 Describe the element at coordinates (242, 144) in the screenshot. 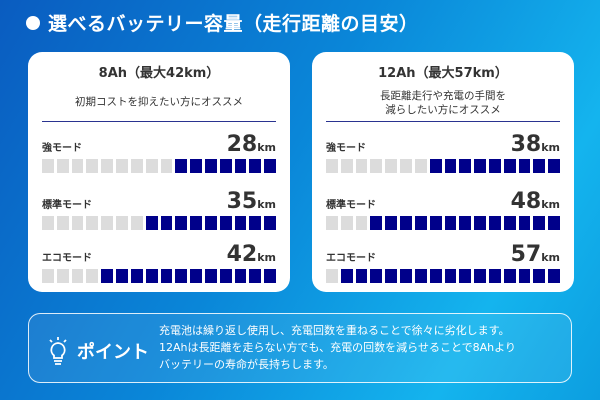

I see `range-number: 28` at that location.